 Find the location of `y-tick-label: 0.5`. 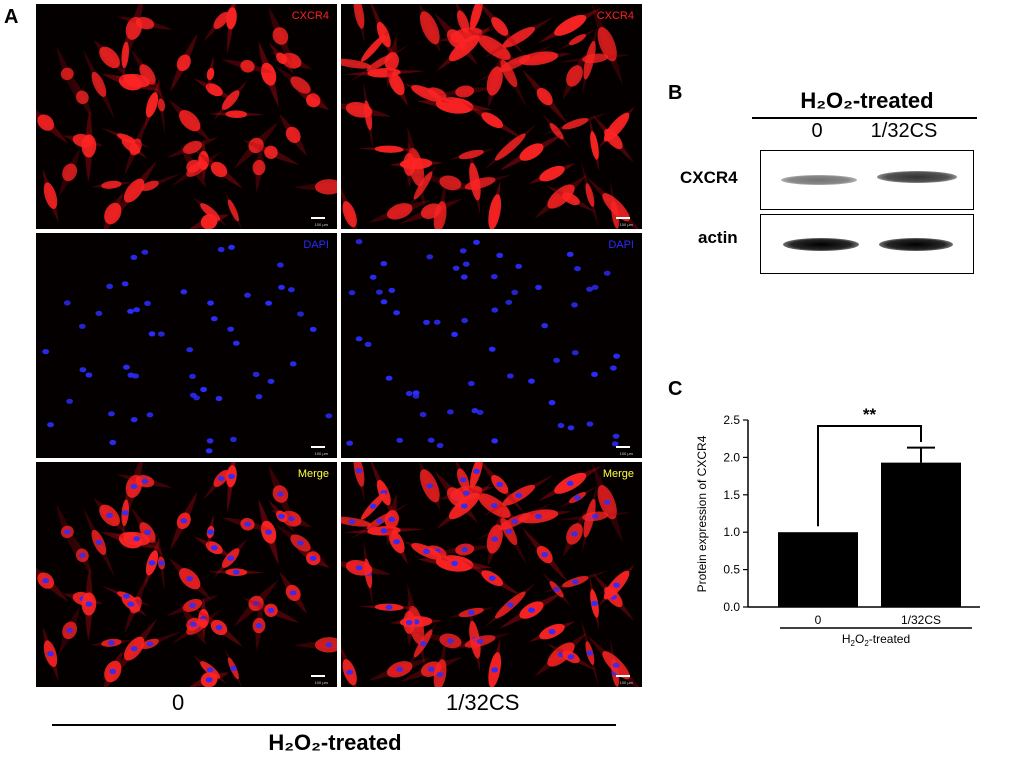

y-tick-label: 0.5 is located at coordinates (731, 570).